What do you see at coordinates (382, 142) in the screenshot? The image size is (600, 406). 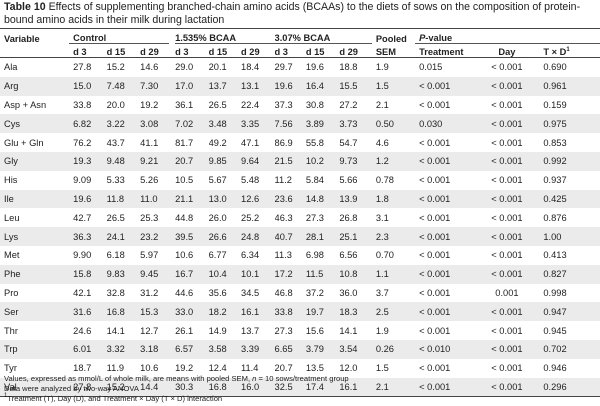 I see `cell-sem: 4.6` at bounding box center [382, 142].